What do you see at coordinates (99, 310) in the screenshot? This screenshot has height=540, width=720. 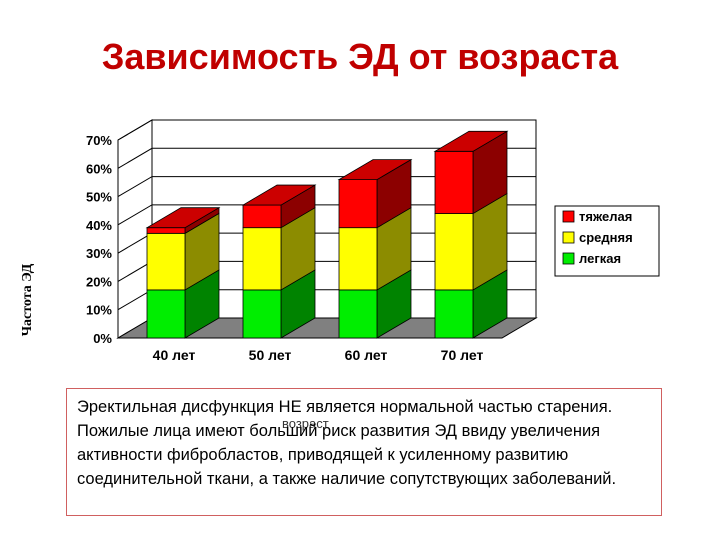 I see `y-tick-label: 10%` at bounding box center [99, 310].